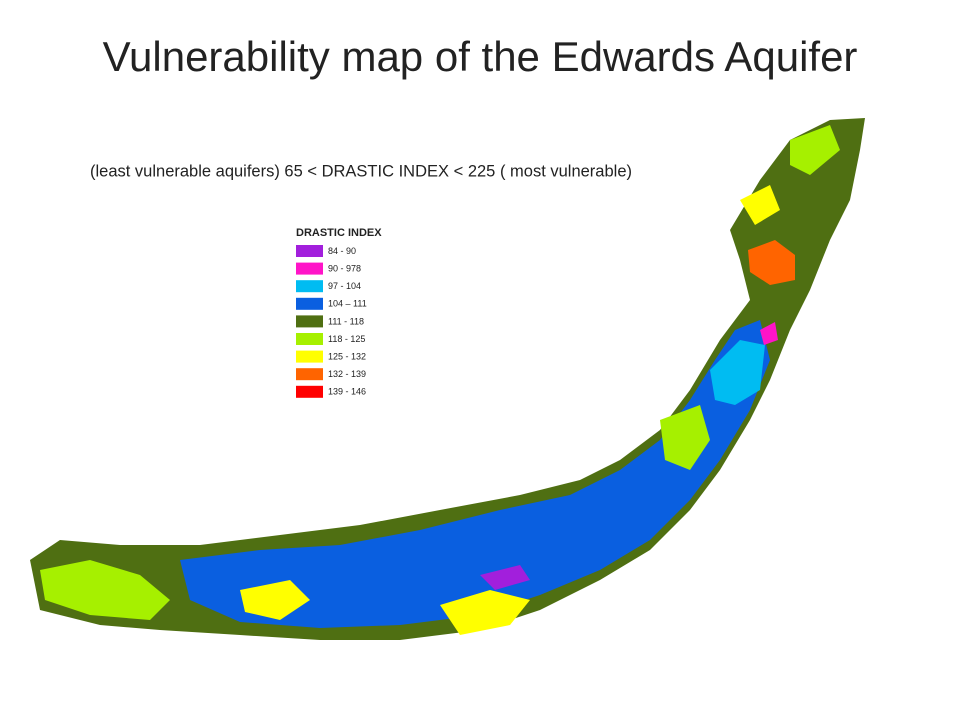  Describe the element at coordinates (480, 56) in the screenshot. I see `slide-title: Vulnerability map of the Edwards Aquifer` at that location.